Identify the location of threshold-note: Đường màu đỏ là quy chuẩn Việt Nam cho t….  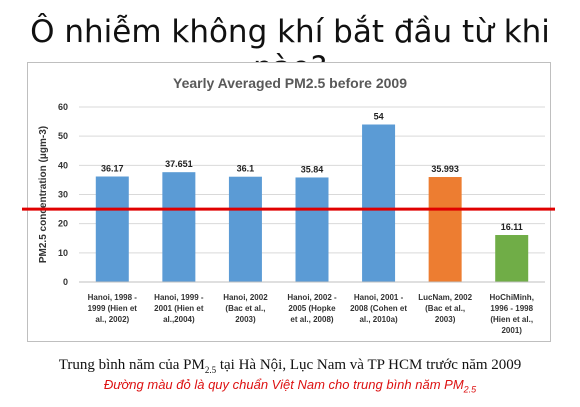
(290, 386).